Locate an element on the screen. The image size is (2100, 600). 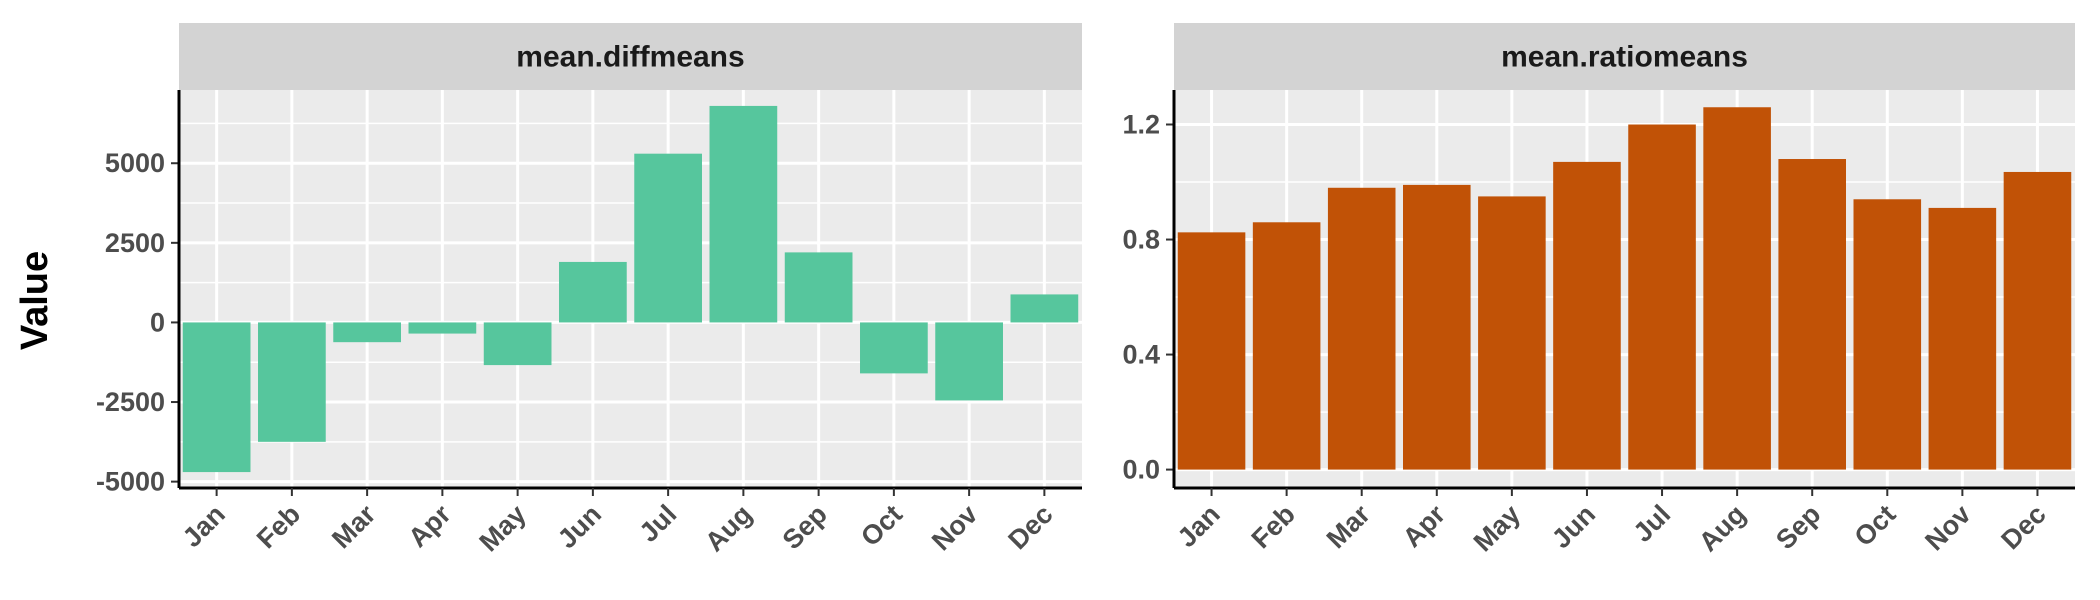
y-tick-label: 2500 is located at coordinates (135, 243).